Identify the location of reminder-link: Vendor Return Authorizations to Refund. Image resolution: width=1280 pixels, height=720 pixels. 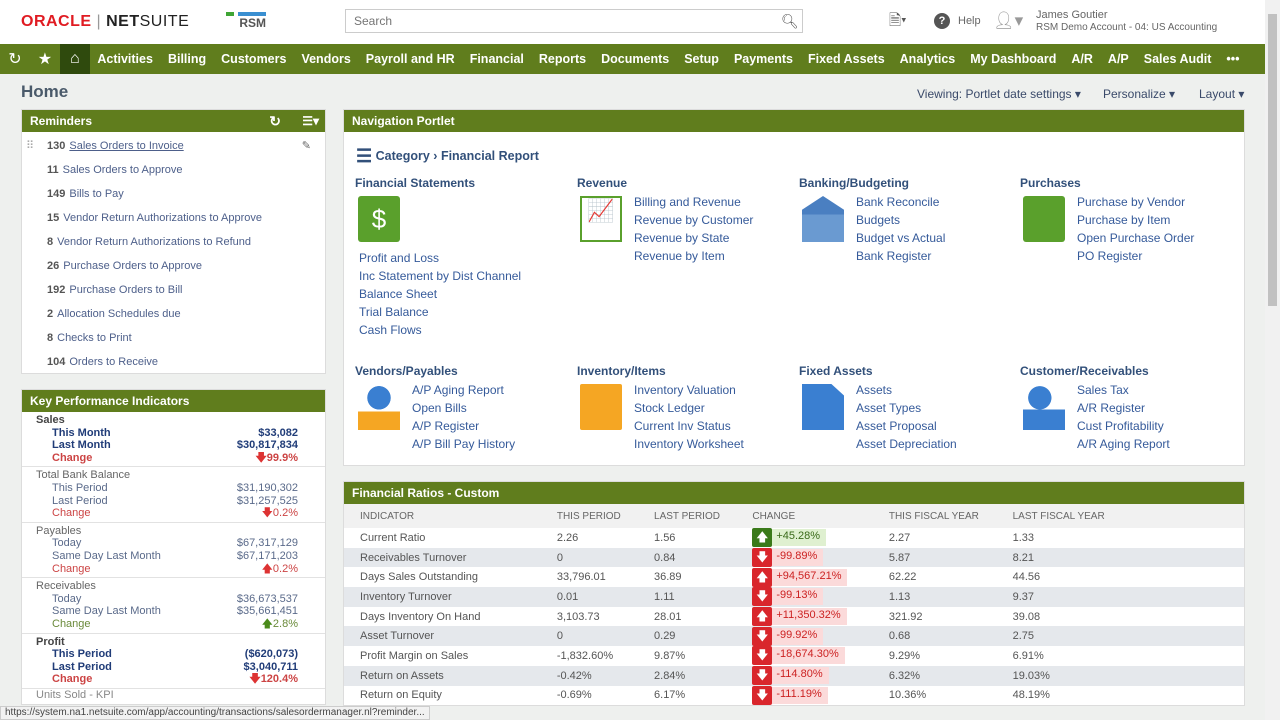
(154, 242).